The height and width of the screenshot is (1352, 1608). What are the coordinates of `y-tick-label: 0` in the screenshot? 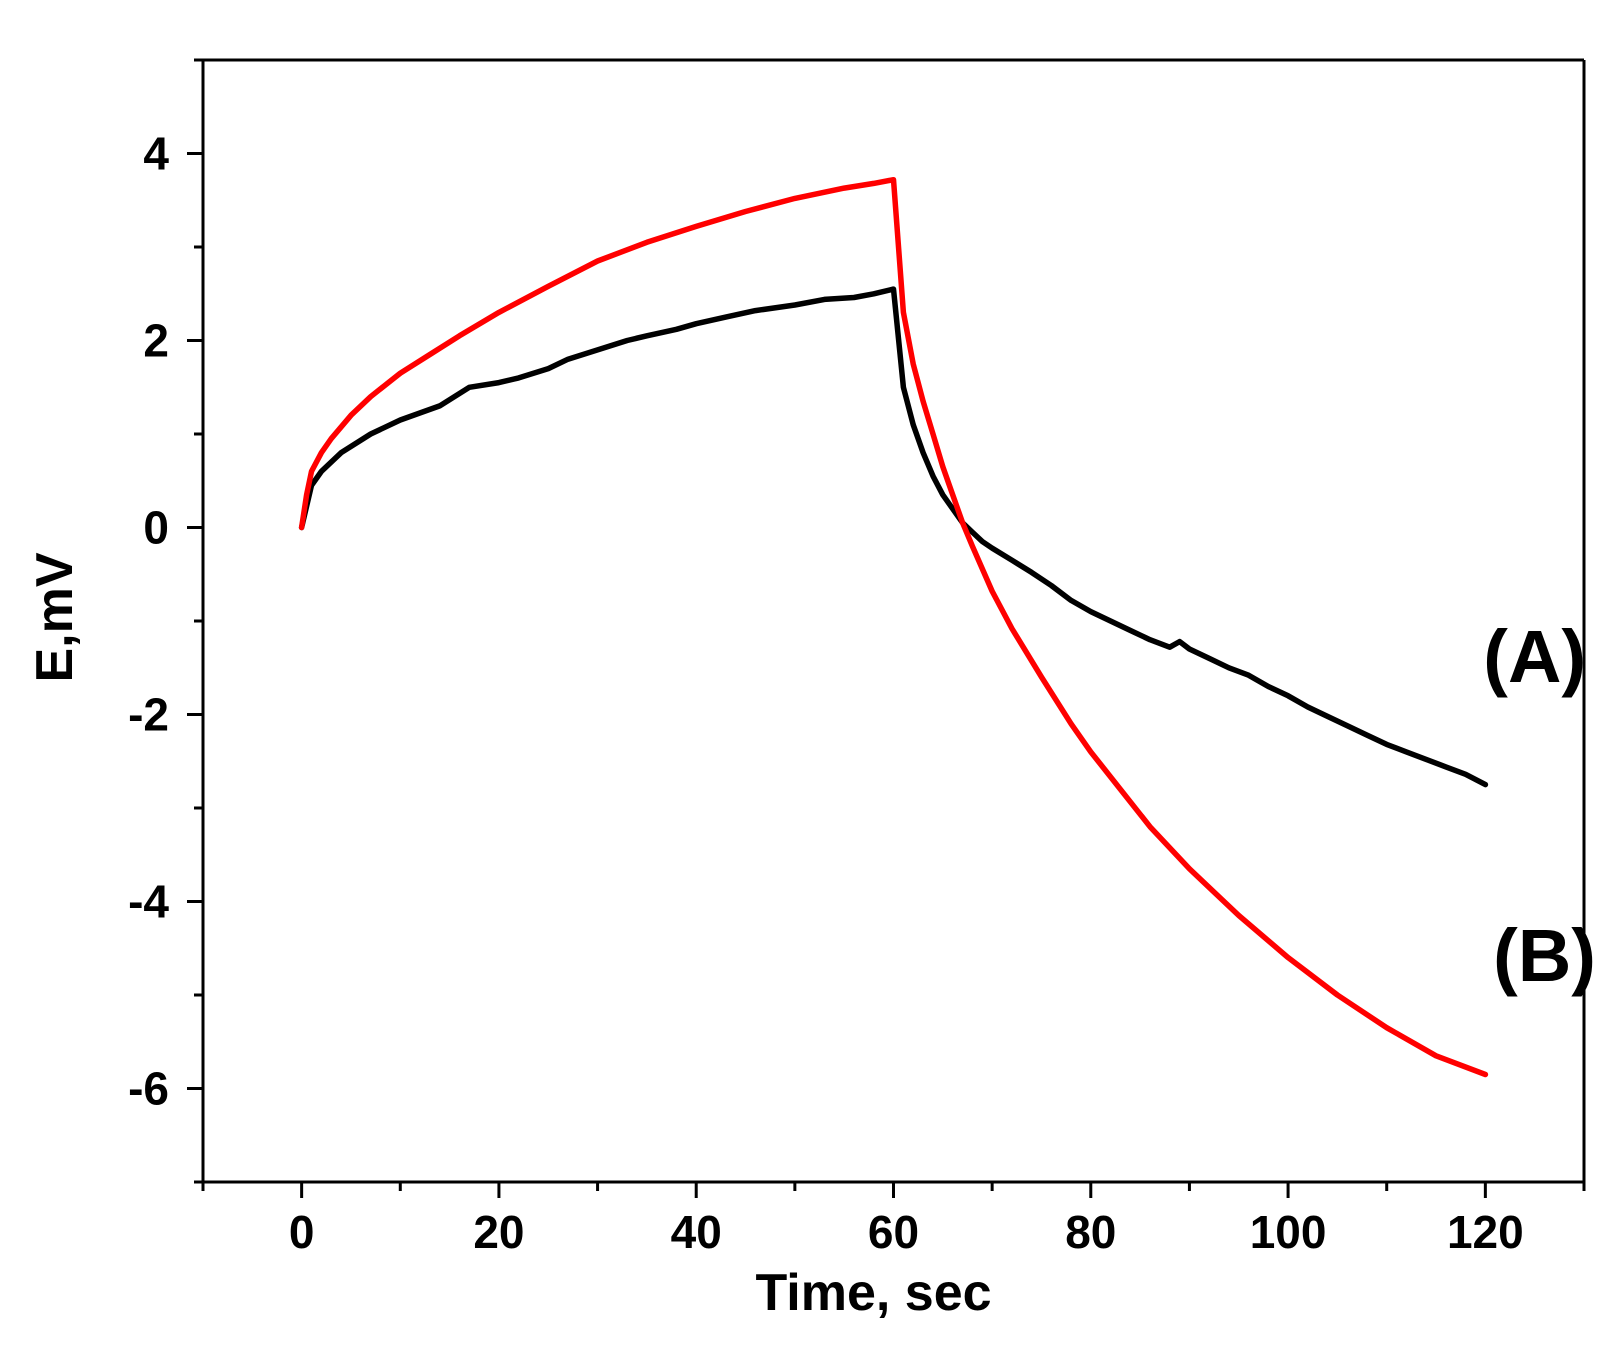 It's located at (156, 528).